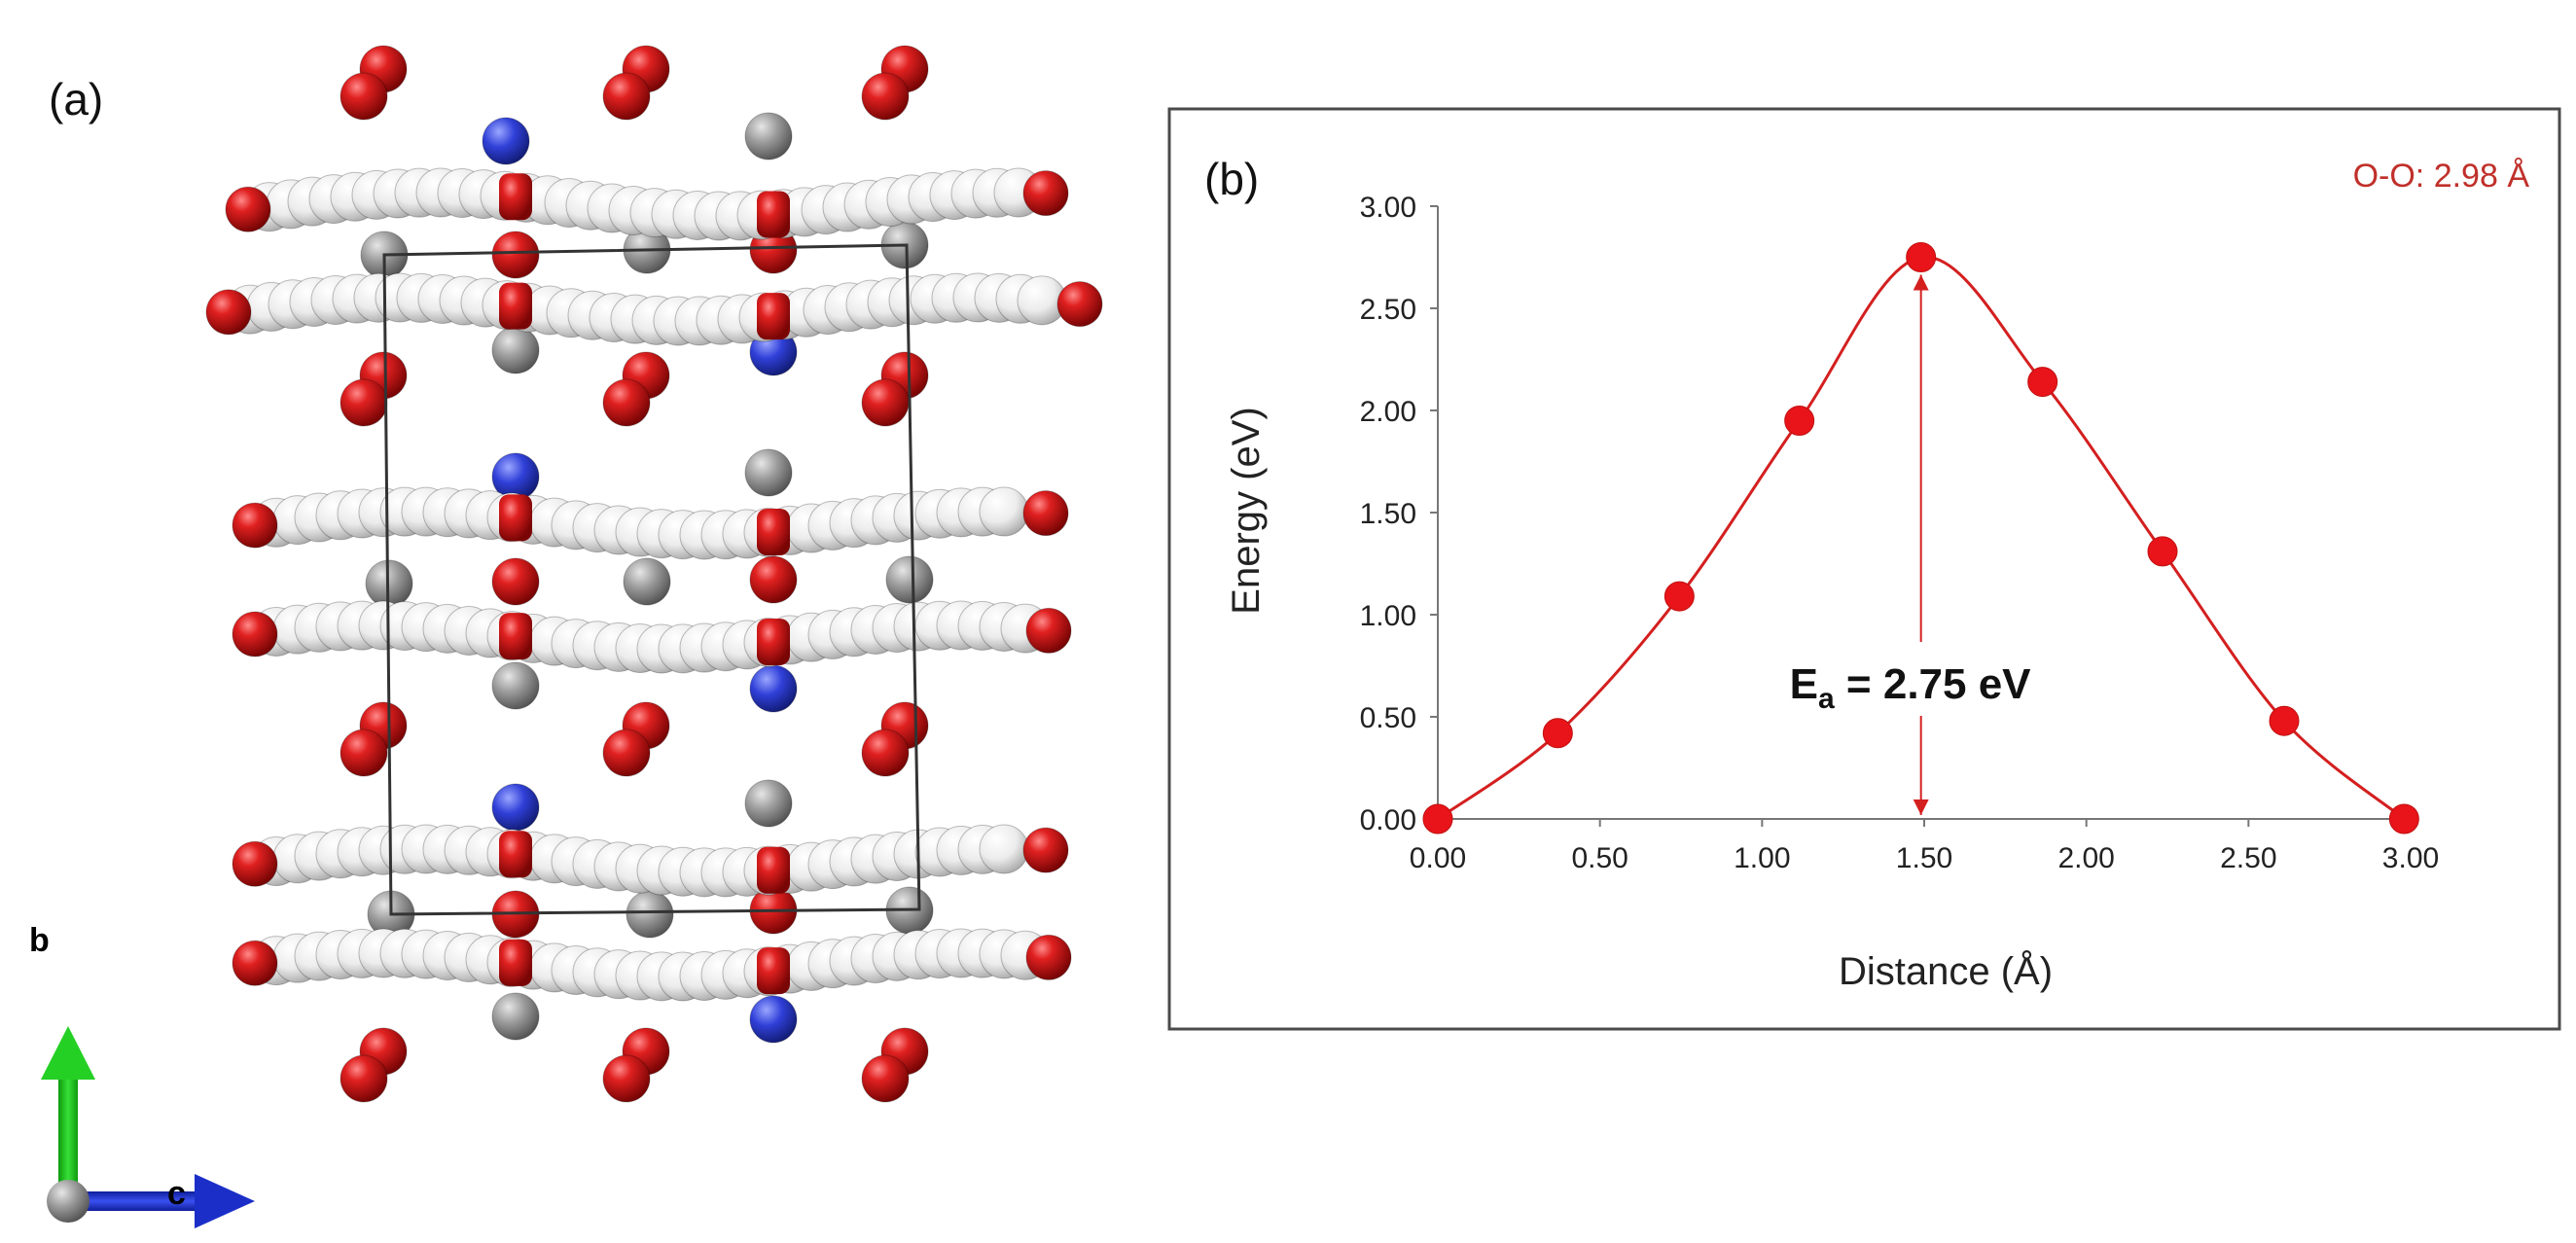 The width and height of the screenshot is (2576, 1243). I want to click on y-tick-label: 1.50, so click(1388, 514).